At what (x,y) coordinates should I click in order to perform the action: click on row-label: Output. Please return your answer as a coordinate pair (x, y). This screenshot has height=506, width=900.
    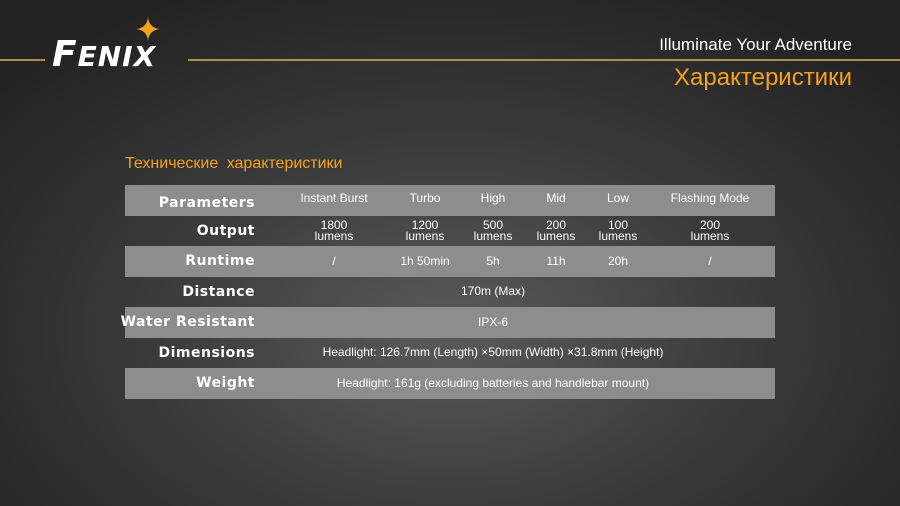
    Looking at the image, I should click on (225, 230).